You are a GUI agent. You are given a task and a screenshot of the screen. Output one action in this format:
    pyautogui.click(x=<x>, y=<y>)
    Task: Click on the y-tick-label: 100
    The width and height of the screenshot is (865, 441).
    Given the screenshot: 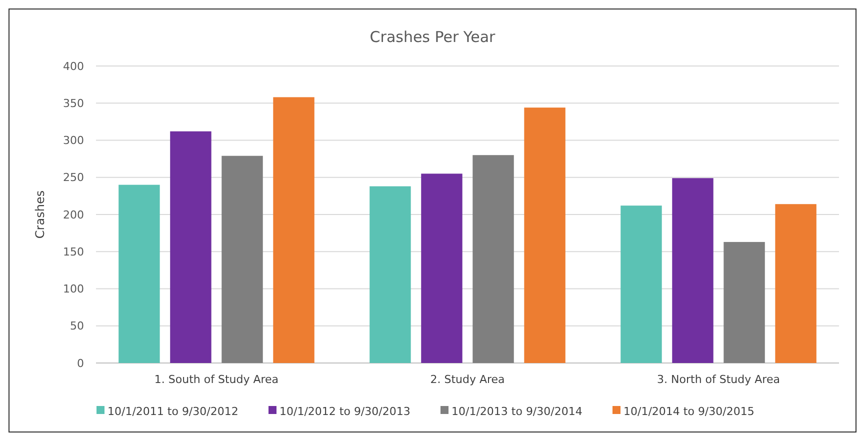 What is the action you would take?
    pyautogui.click(x=73, y=289)
    